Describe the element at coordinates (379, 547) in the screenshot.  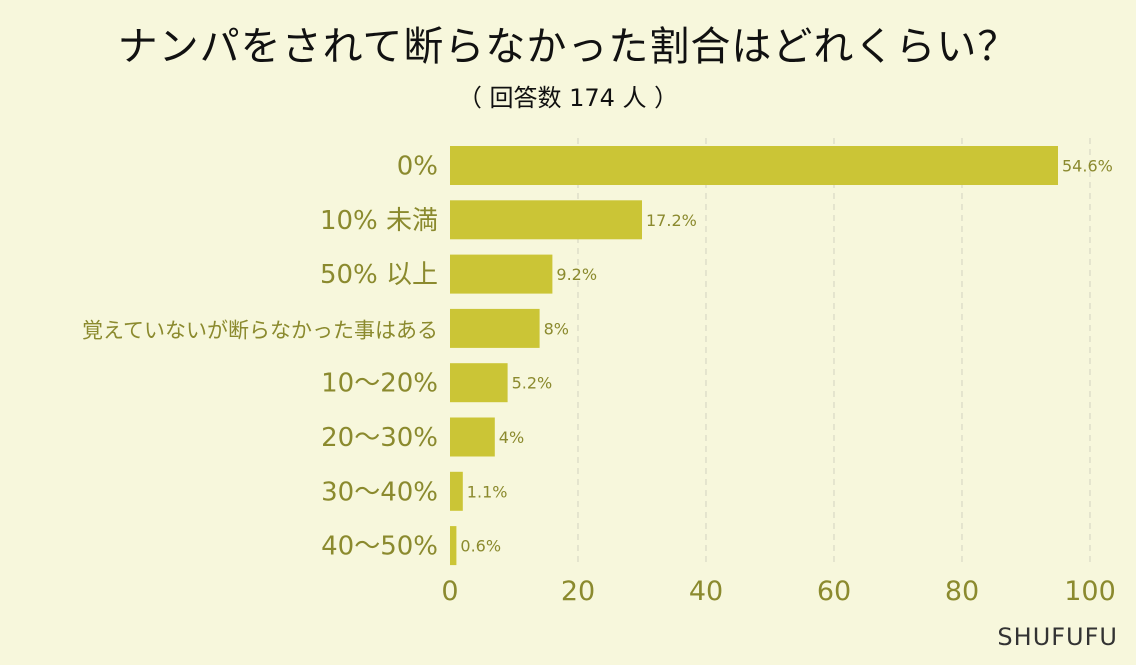
I see `category-label: 40～50%` at that location.